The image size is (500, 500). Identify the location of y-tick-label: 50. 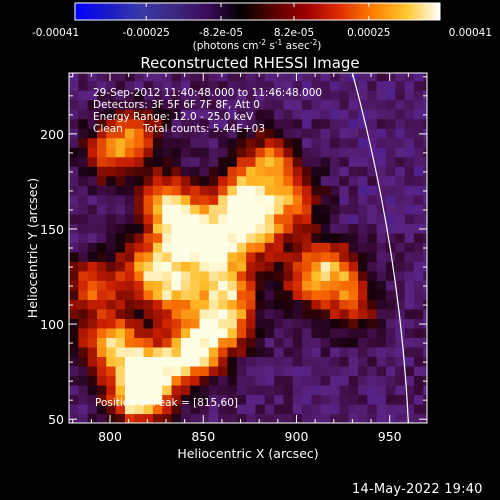
(56, 419).